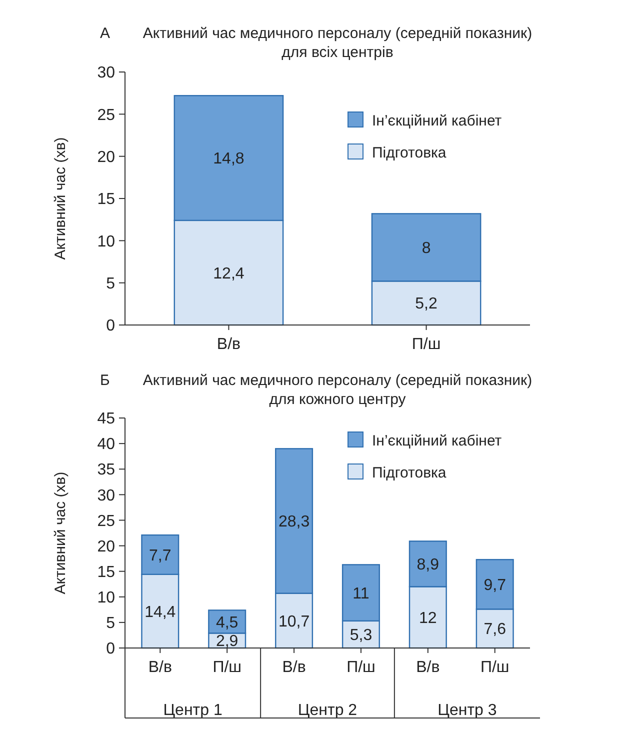 This screenshot has width=639, height=734. Describe the element at coordinates (160, 612) in the screenshot. I see `data-label: 14,4` at that location.